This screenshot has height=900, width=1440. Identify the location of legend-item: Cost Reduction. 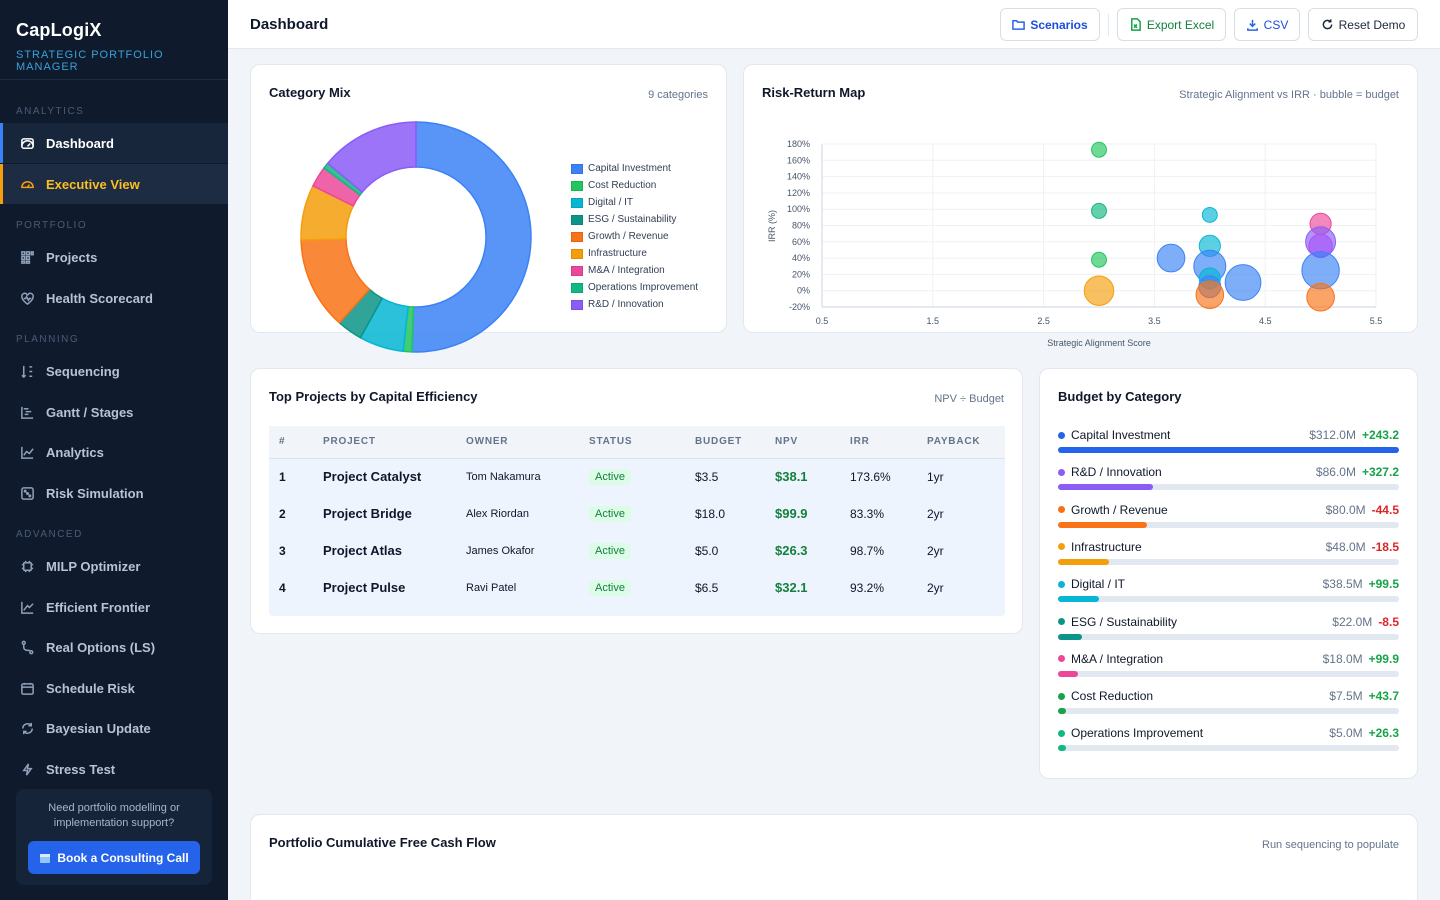
(634, 185).